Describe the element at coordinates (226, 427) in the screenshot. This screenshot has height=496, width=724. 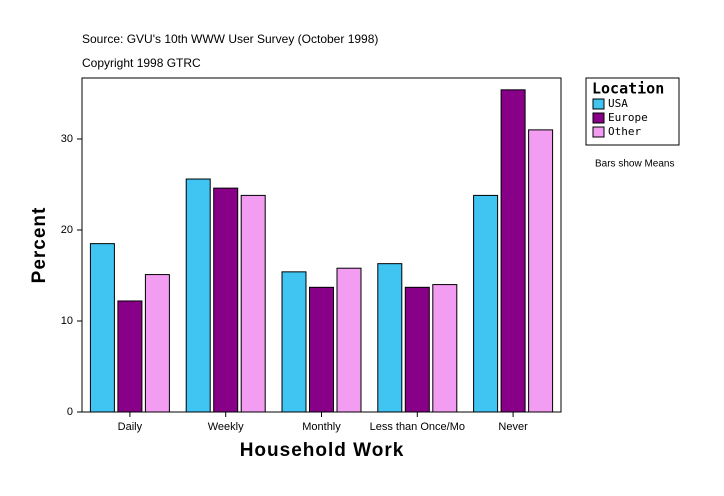
I see `x-tick-label: Weekly` at that location.